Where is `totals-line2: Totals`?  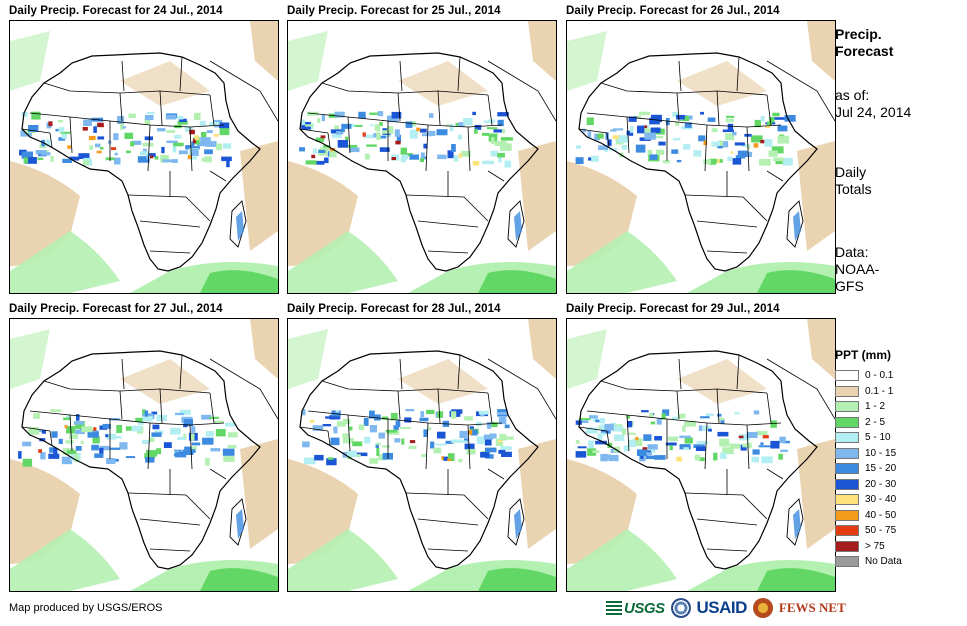 totals-line2: Totals is located at coordinates (853, 189).